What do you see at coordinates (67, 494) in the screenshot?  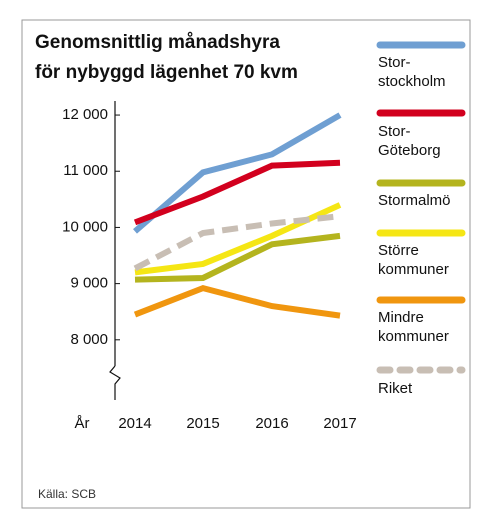 I see `source: Källa: SCB` at bounding box center [67, 494].